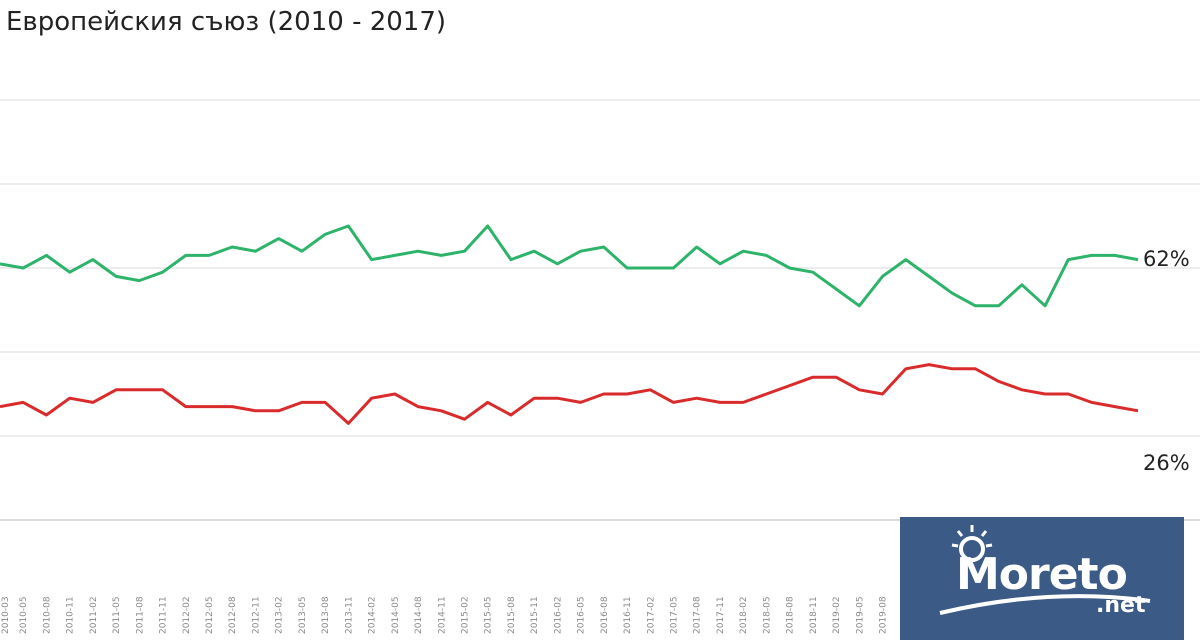 Image resolution: width=1200 pixels, height=640 pixels. Describe the element at coordinates (814, 615) in the screenshot. I see `x-tick-label: 2018-11` at that location.